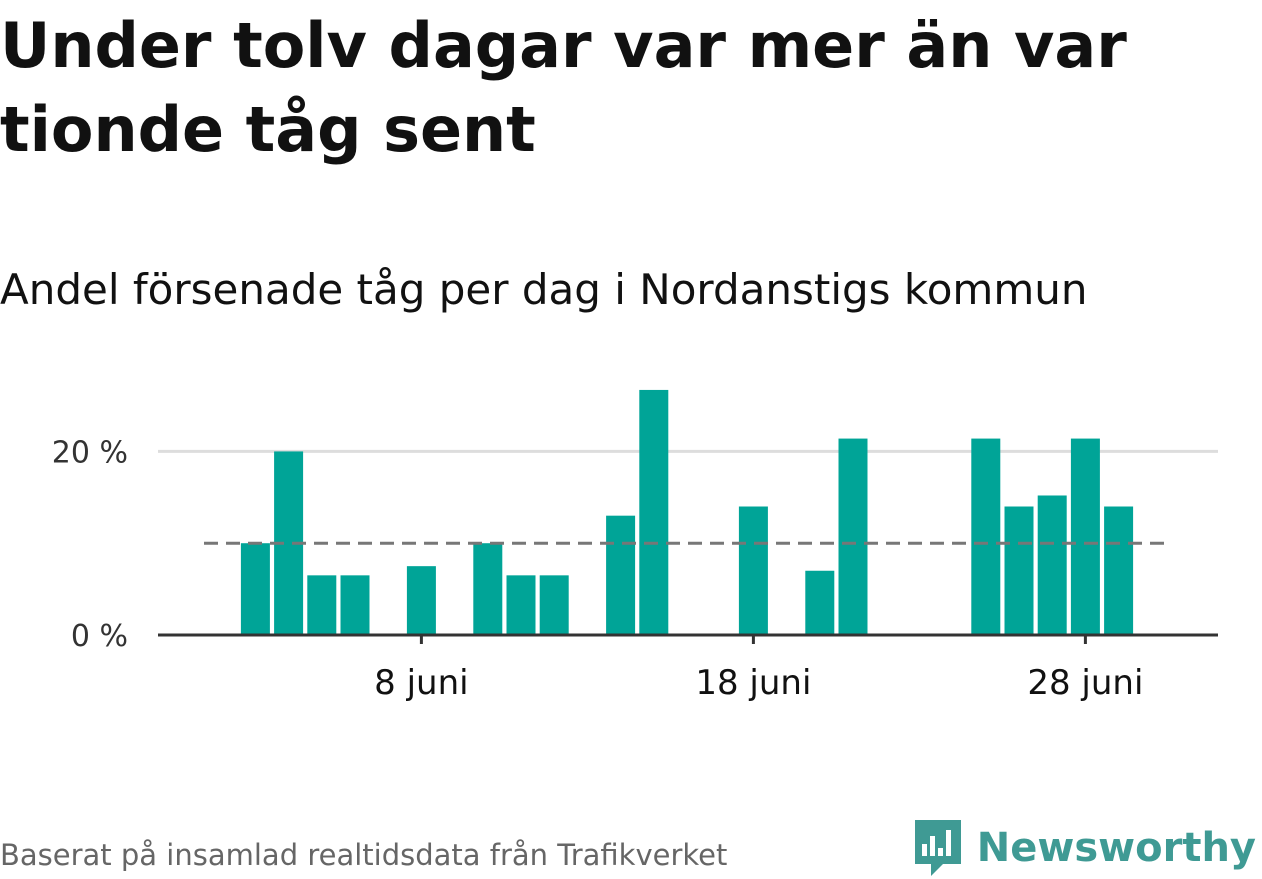  Describe the element at coordinates (937, 848) in the screenshot. I see `newsworthy-logo-icon` at that location.